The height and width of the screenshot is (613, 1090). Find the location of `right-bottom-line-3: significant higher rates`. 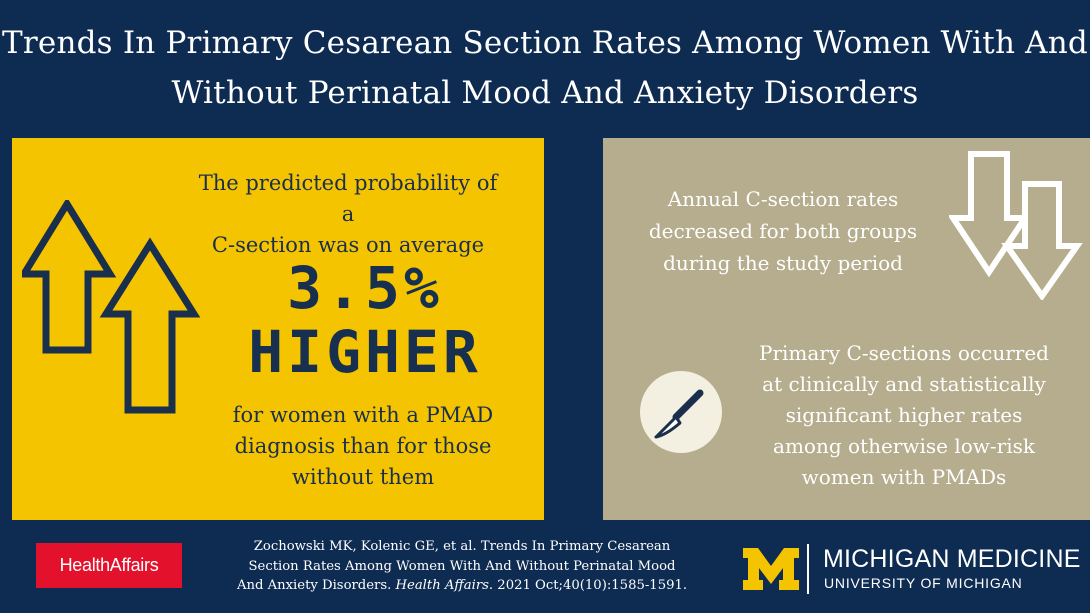

right-bottom-line-3: significant higher rates is located at coordinates (904, 415).